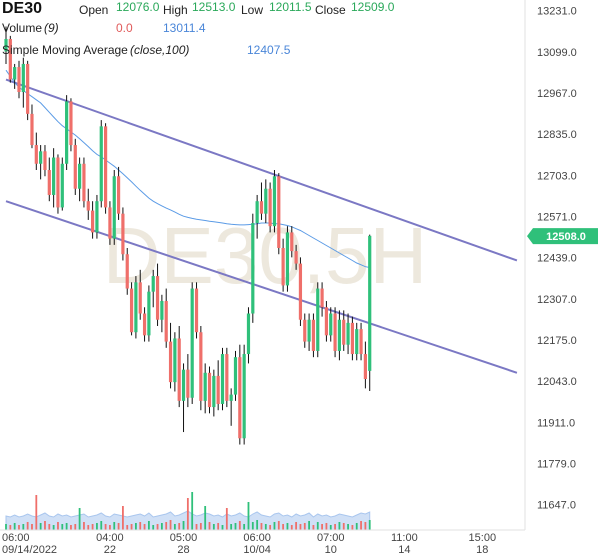 This screenshot has width=600, height=558. I want to click on price-tick-label: 12571.0, so click(557, 217).